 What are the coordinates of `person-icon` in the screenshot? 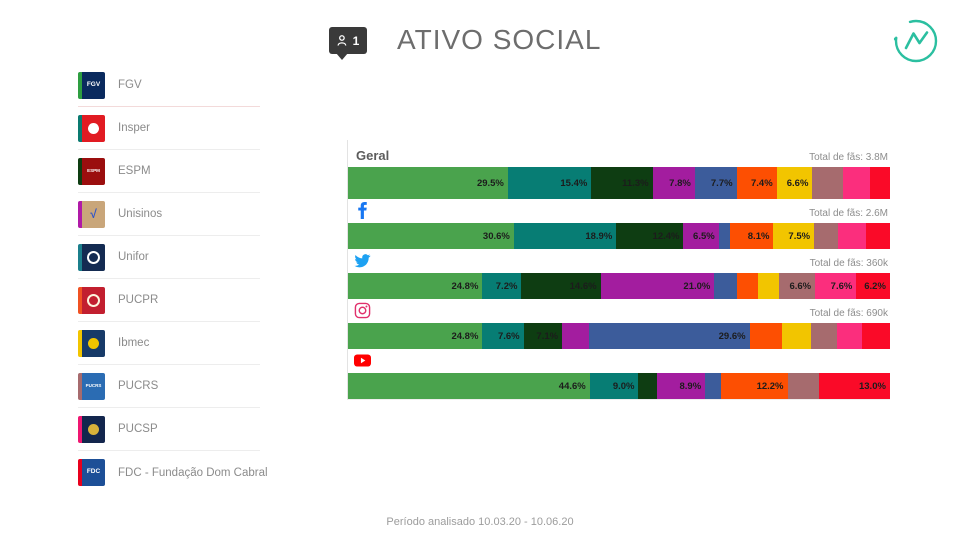 It's located at (342, 40).